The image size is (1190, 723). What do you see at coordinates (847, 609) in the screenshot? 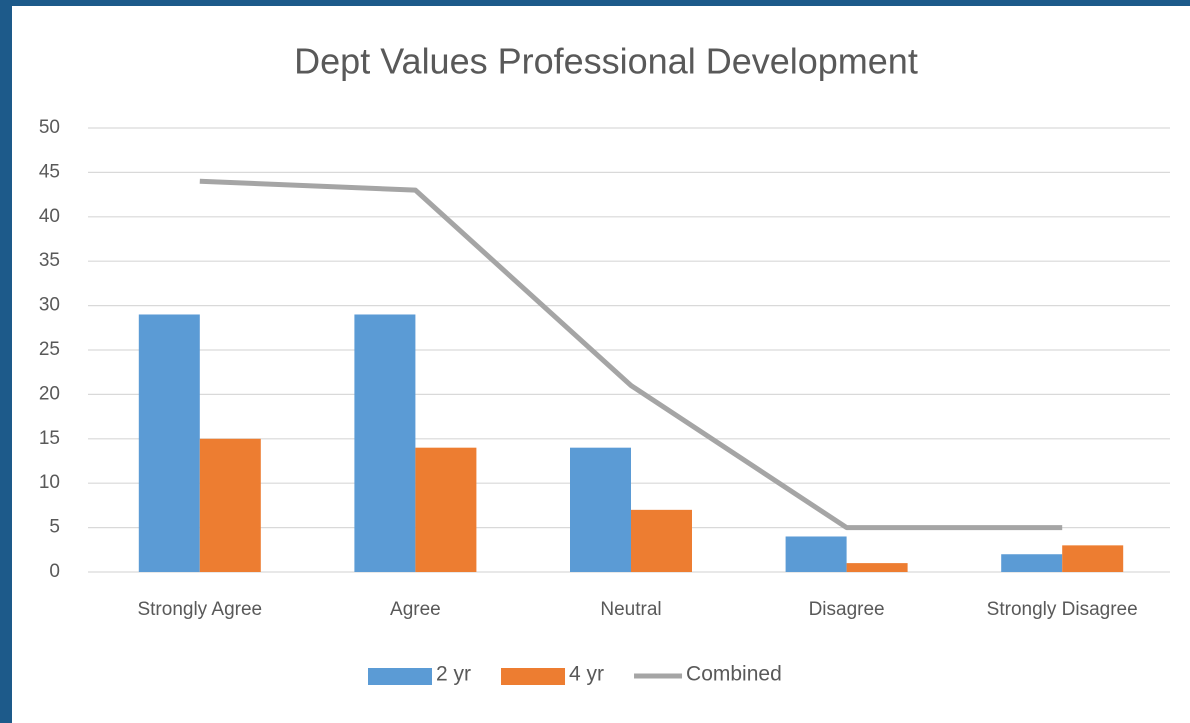
I see `x-tick-label: Disagree` at bounding box center [847, 609].